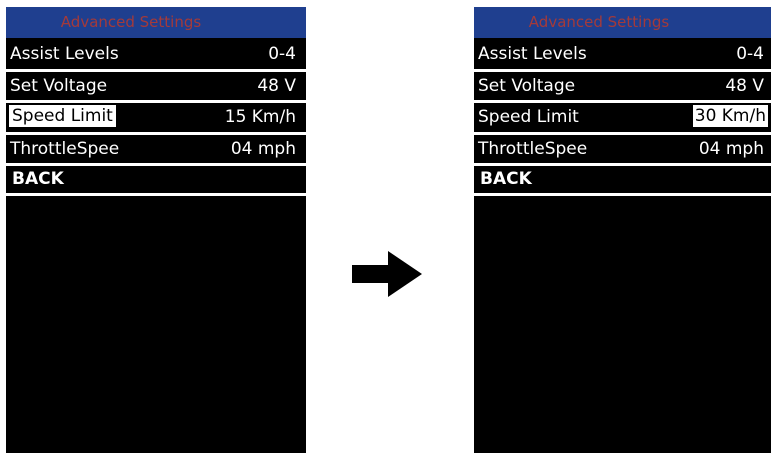  What do you see at coordinates (528, 117) in the screenshot?
I see `row-label: Speed Limit` at bounding box center [528, 117].